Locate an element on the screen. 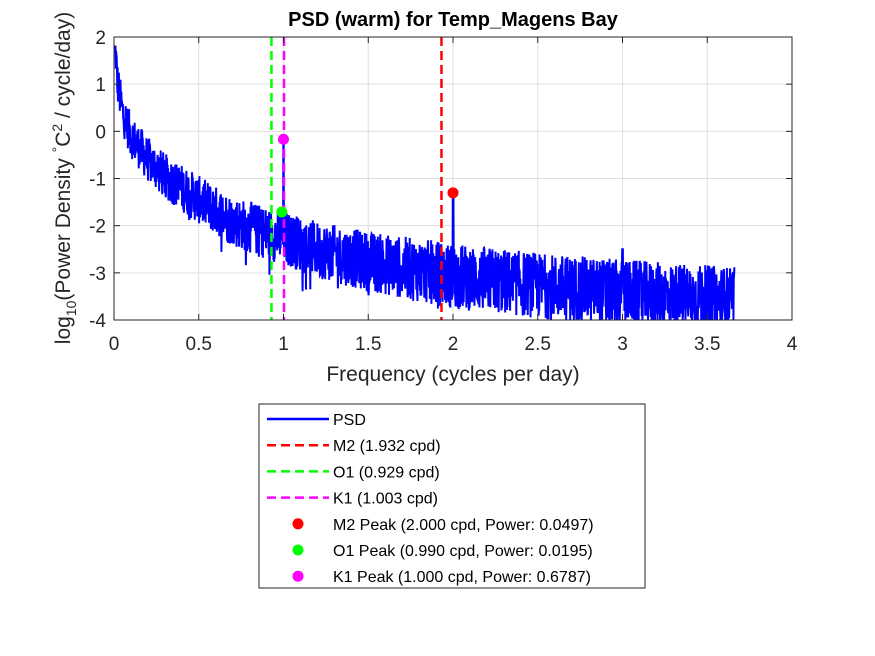  reference-lines is located at coordinates (356, 178).